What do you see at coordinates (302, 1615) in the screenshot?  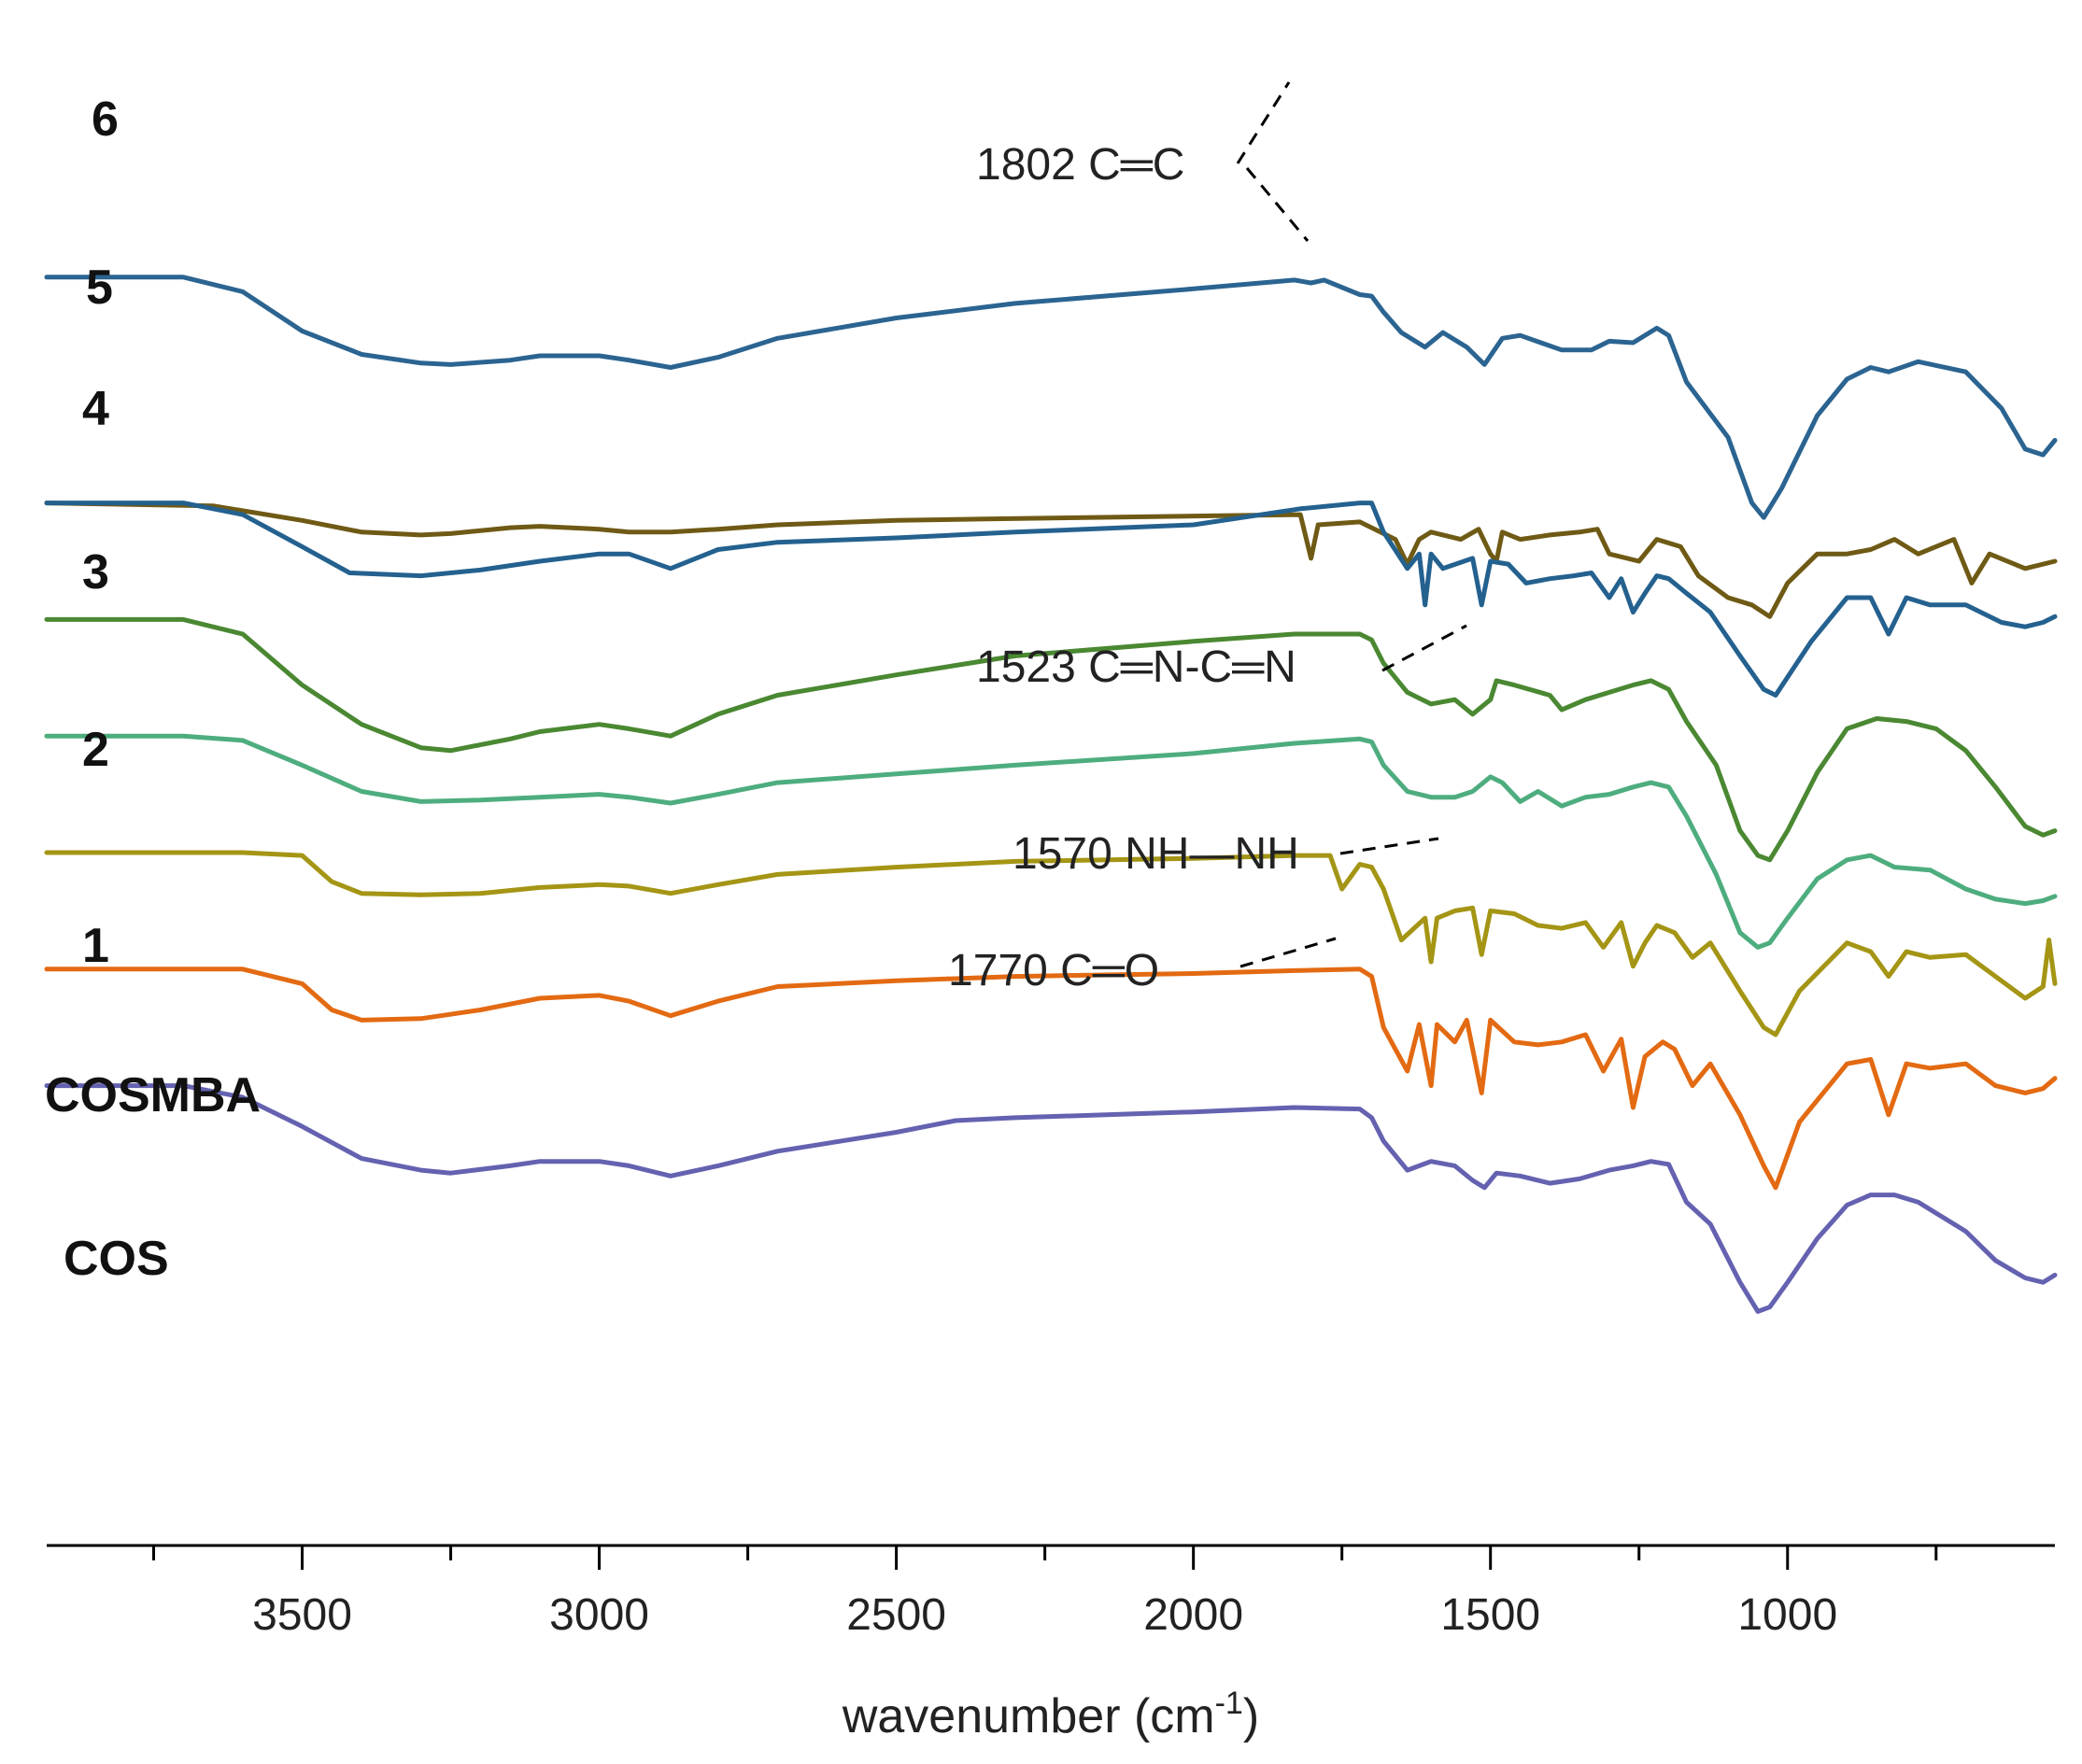 I see `x-tick-label-3500: 3500` at bounding box center [302, 1615].